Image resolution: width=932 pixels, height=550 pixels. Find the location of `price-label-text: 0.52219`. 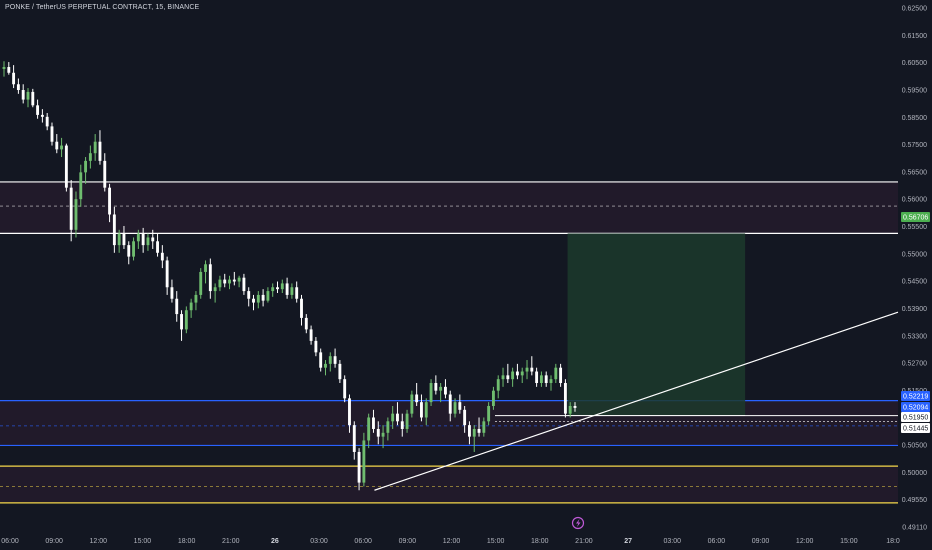

price-label-text: 0.52219 is located at coordinates (915, 397).